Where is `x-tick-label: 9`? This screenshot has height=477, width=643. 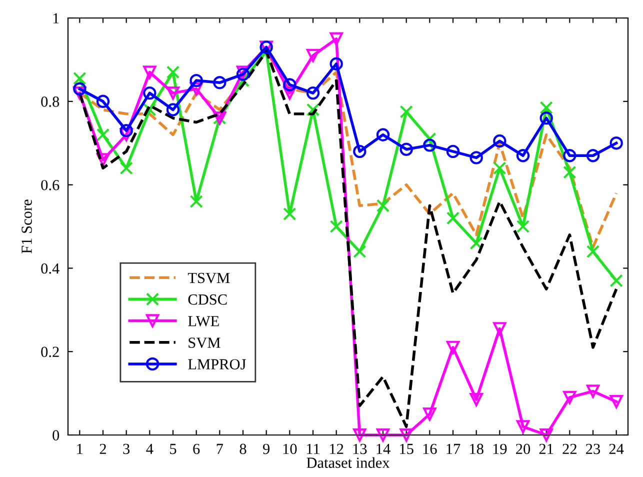
x-tick-label: 9 is located at coordinates (266, 449).